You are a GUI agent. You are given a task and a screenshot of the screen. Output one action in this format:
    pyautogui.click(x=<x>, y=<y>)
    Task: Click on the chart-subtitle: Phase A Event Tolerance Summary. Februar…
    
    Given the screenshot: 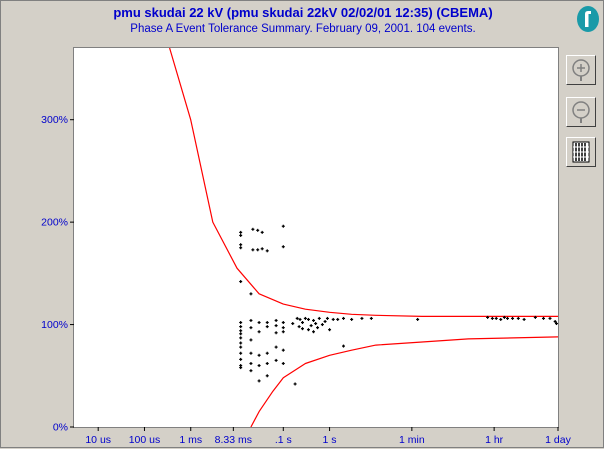 What is the action you would take?
    pyautogui.click(x=303, y=29)
    